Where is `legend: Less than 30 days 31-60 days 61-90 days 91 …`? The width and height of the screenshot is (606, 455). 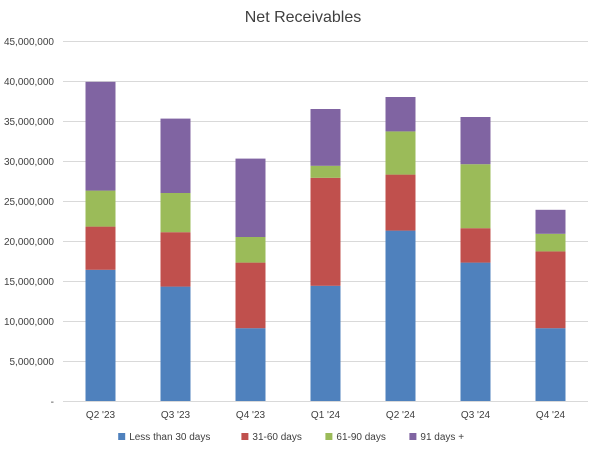 legend: Less than 30 days 31-60 days 61-90 days 91 … is located at coordinates (291, 437).